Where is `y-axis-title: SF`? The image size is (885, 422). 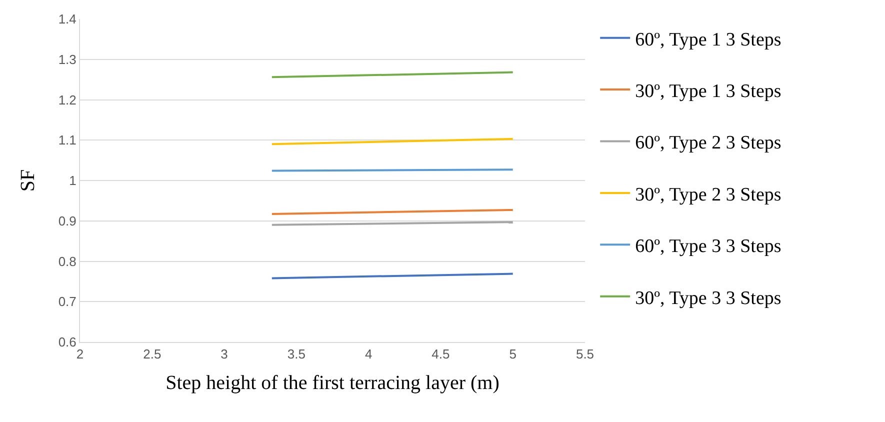
y-axis-title: SF is located at coordinates (27, 180).